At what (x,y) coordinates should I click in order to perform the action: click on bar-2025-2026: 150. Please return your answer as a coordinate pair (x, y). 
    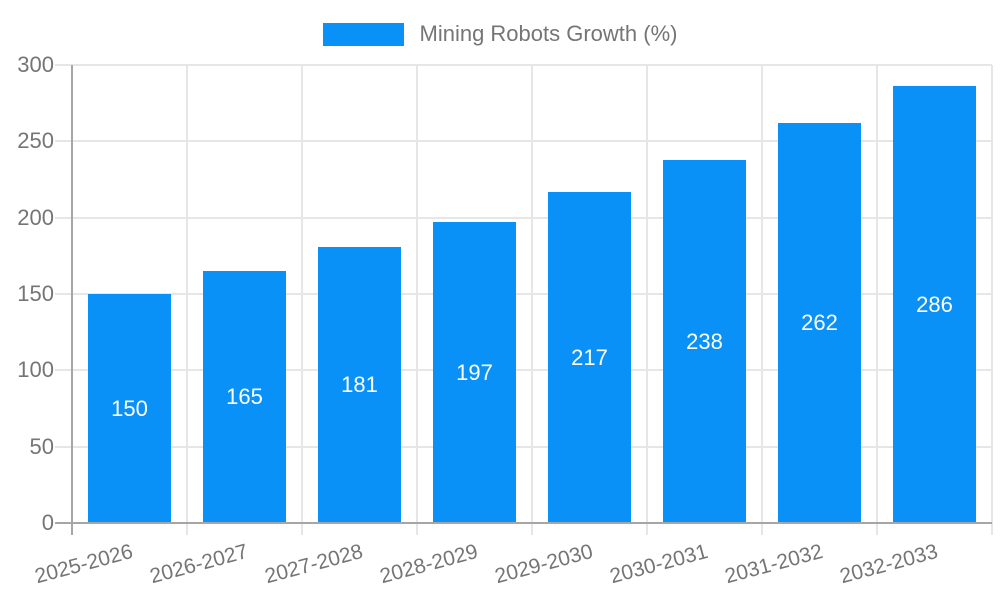
    Looking at the image, I should click on (129, 408).